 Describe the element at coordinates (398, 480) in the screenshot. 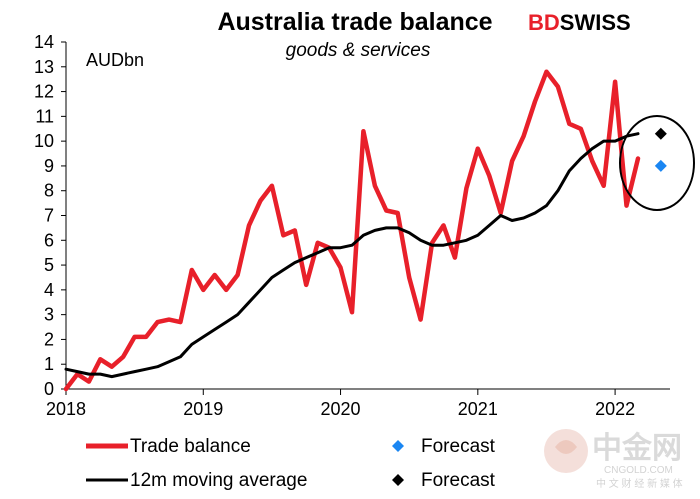

I see `legend-swatch-forecast-black` at that location.